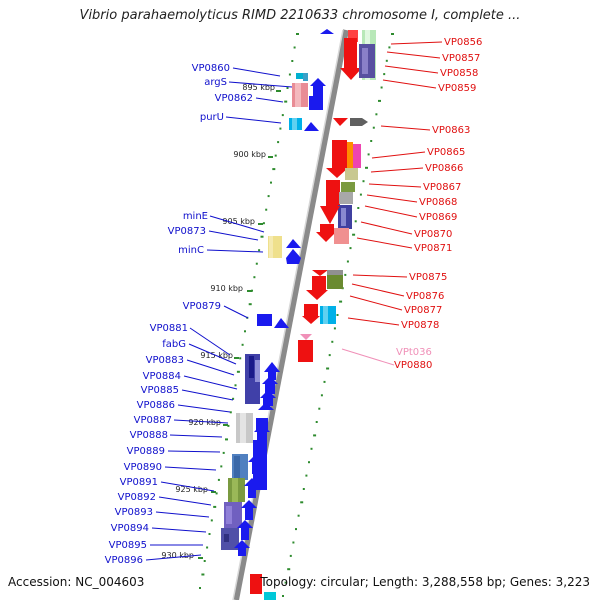 This screenshot has width=600, height=600. Describe the element at coordinates (169, 328) in the screenshot. I see `gene-label-VP0881: VP0881` at that location.